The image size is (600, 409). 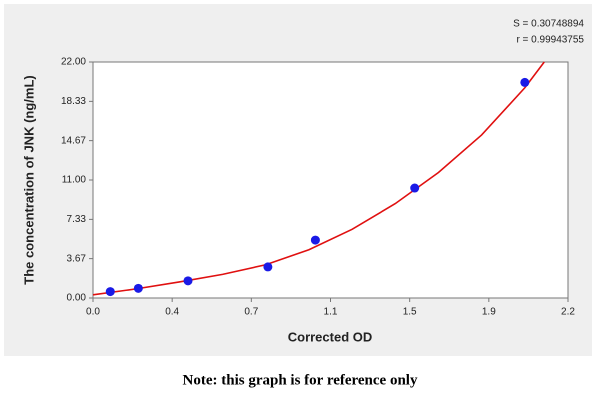 What do you see at coordinates (77, 258) in the screenshot?
I see `y-tick-label: 3.67` at bounding box center [77, 258].